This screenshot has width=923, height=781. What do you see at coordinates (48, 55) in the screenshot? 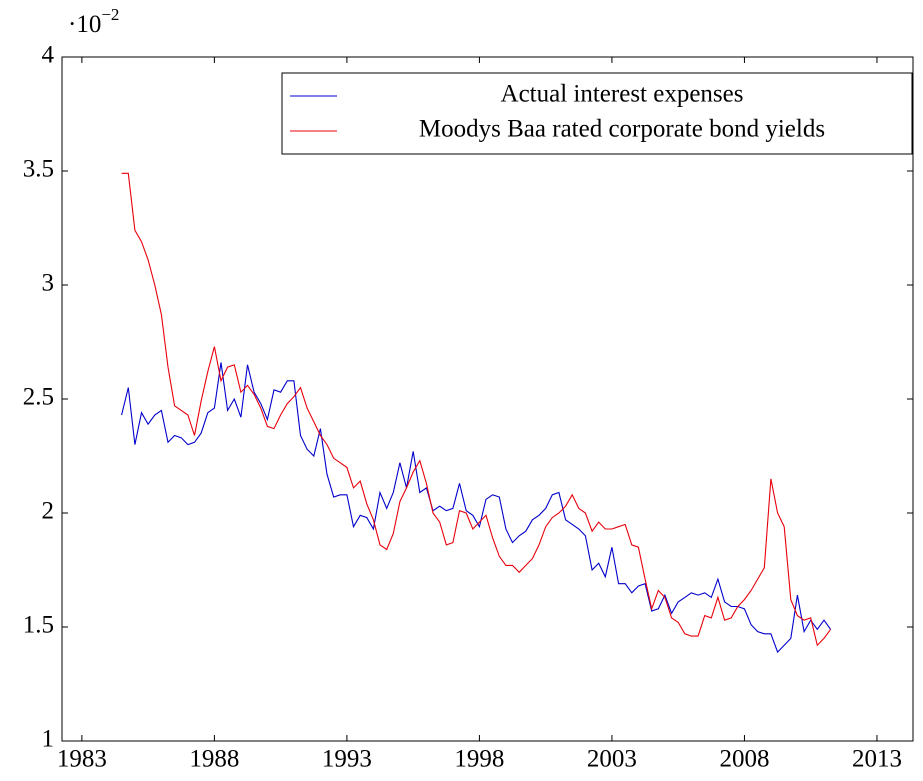
I see `y-tick-label: 4` at bounding box center [48, 55].